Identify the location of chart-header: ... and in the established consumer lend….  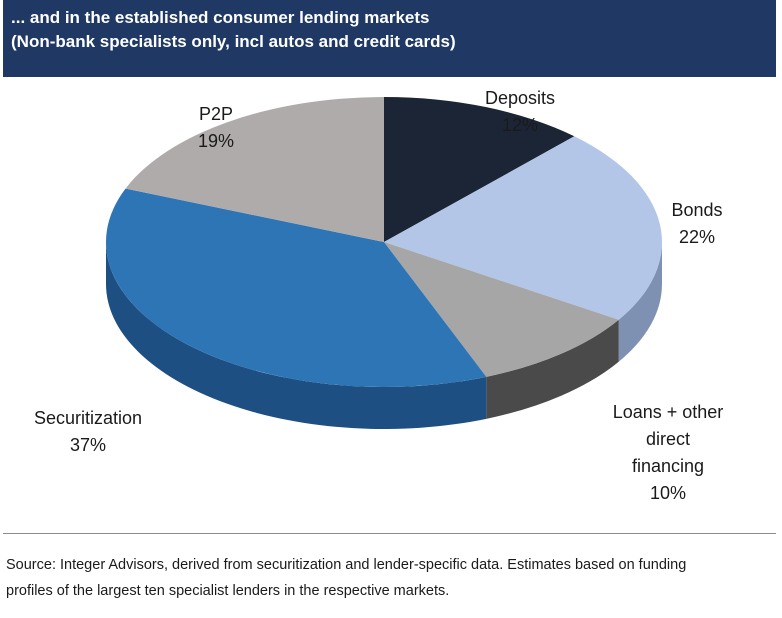
(389, 38).